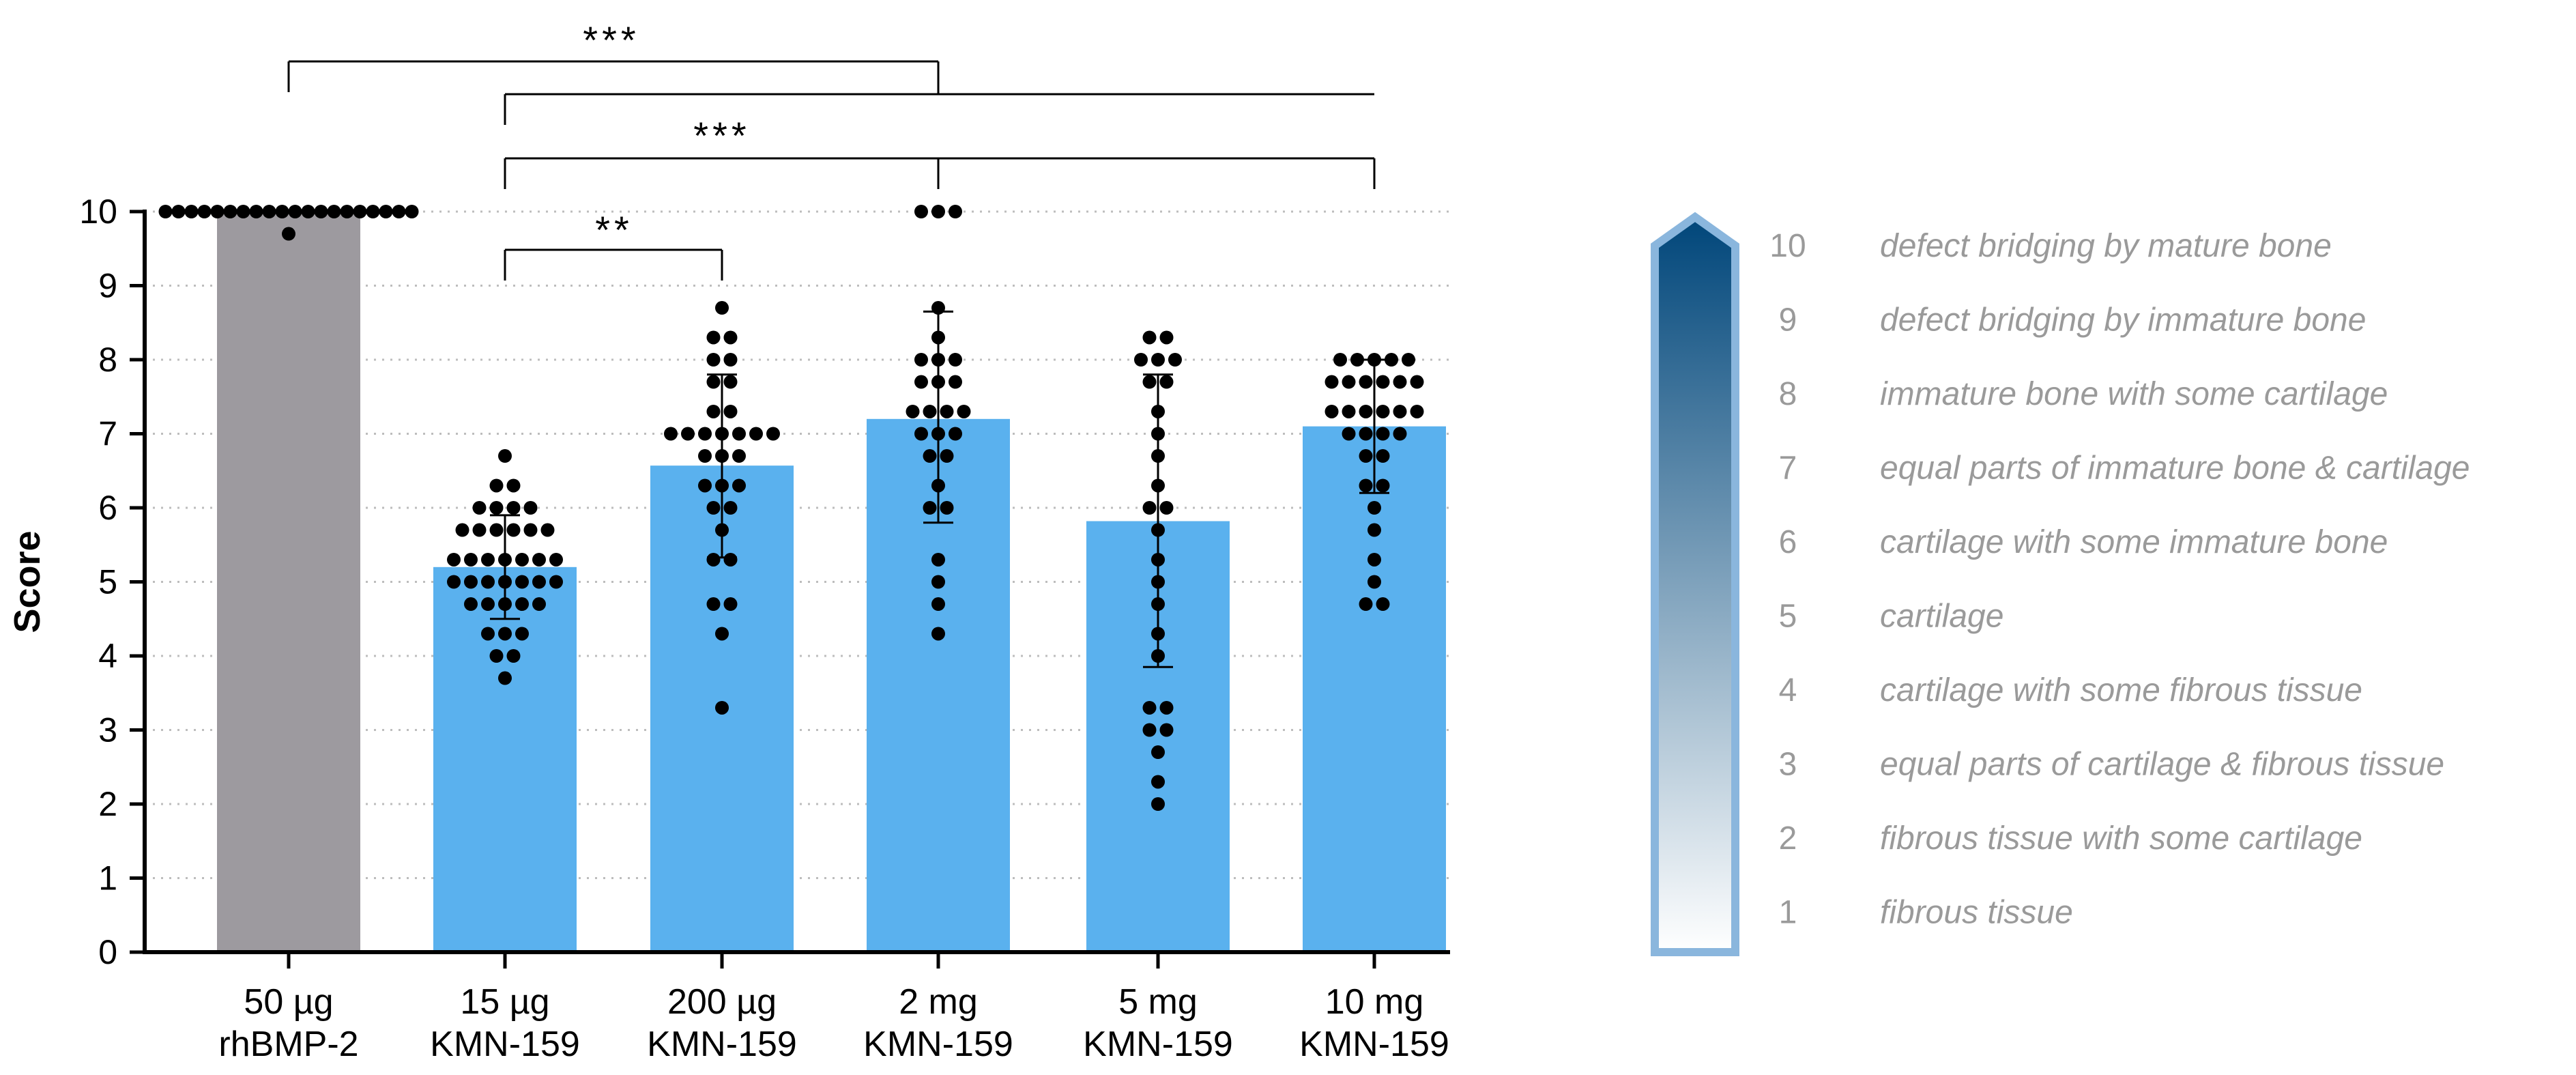 The height and width of the screenshot is (1075, 2576). Describe the element at coordinates (938, 1002) in the screenshot. I see `x-tick-label: 2 mg` at that location.